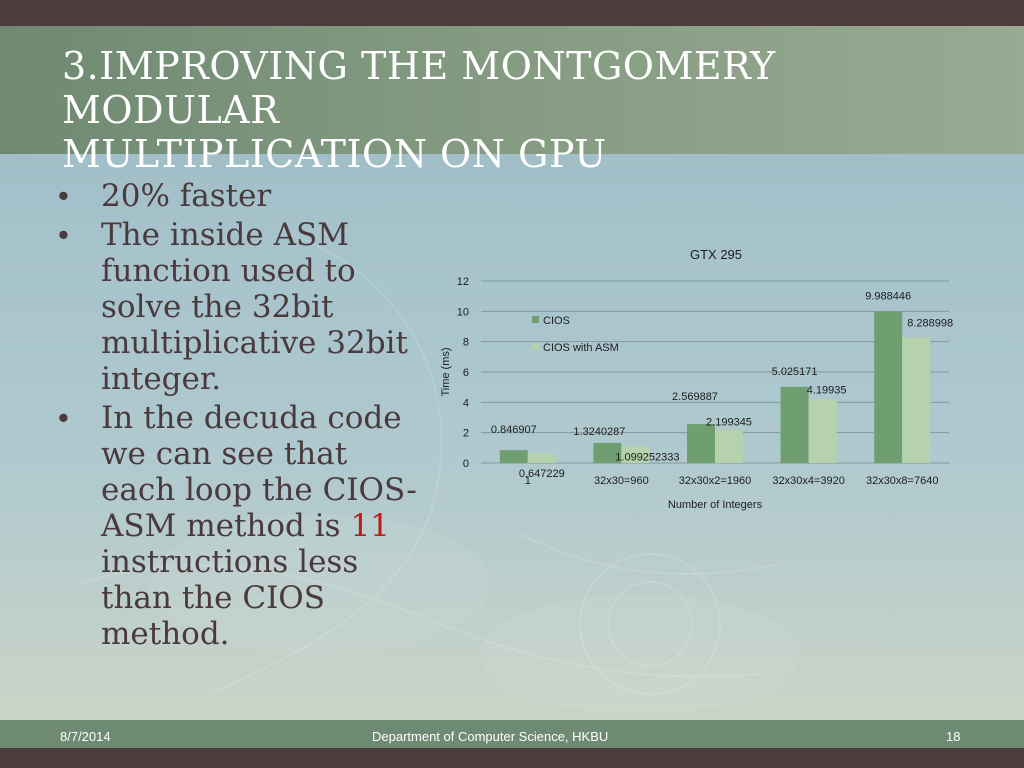 Image resolution: width=1024 pixels, height=768 pixels. Describe the element at coordinates (556, 321) in the screenshot. I see `legend-label: CIOS` at that location.